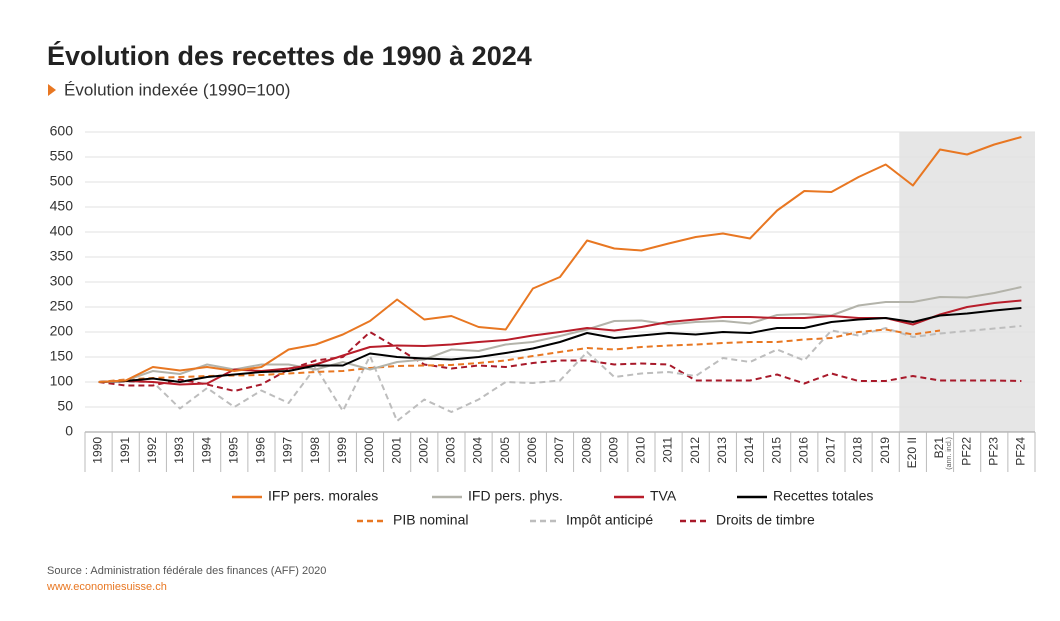 The height and width of the screenshot is (621, 1060). What do you see at coordinates (396, 450) in the screenshot?
I see `x-tick-label: 2001` at bounding box center [396, 450].